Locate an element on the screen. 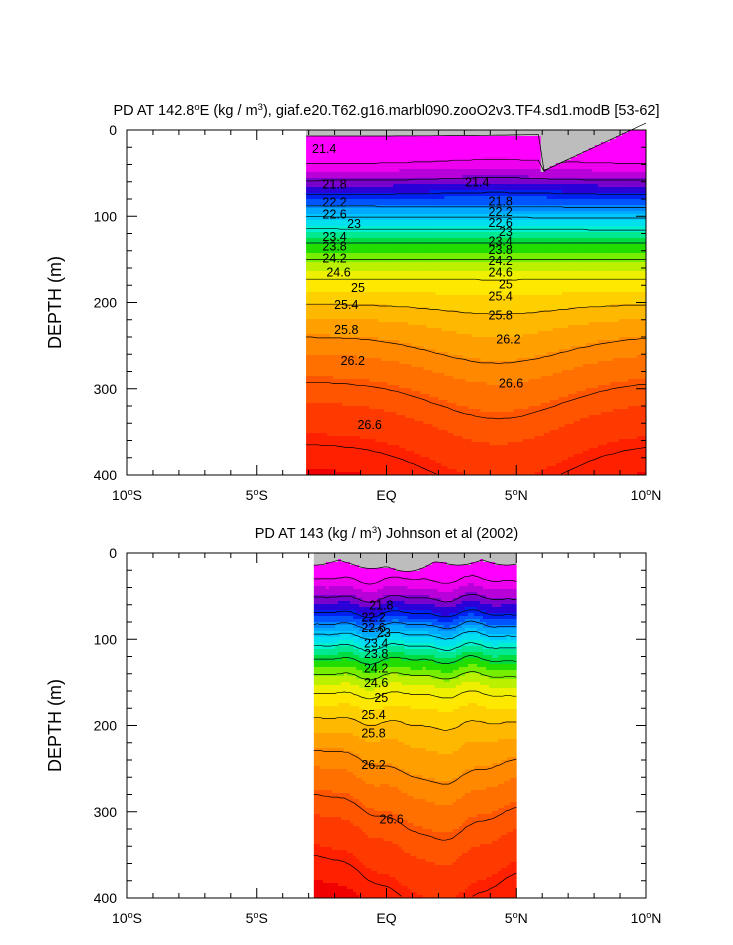 The width and height of the screenshot is (733, 945). contour-fill is located at coordinates (415, 726).